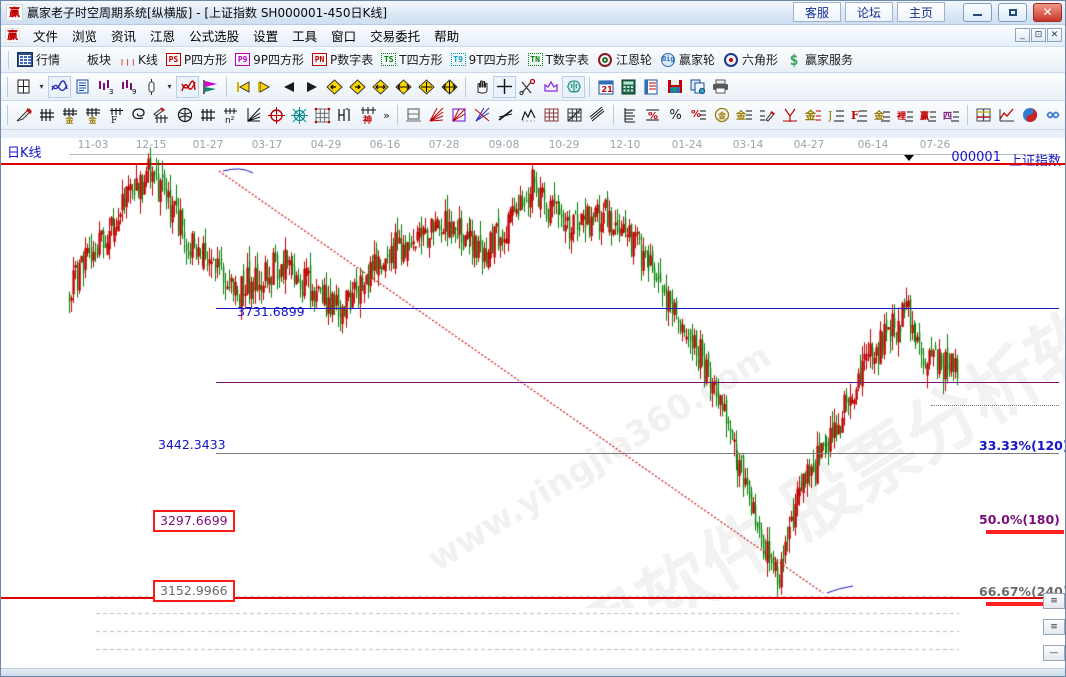 This screenshot has height=677, width=1066. What do you see at coordinates (790, 115) in the screenshot?
I see `fork-icon` at bounding box center [790, 115].